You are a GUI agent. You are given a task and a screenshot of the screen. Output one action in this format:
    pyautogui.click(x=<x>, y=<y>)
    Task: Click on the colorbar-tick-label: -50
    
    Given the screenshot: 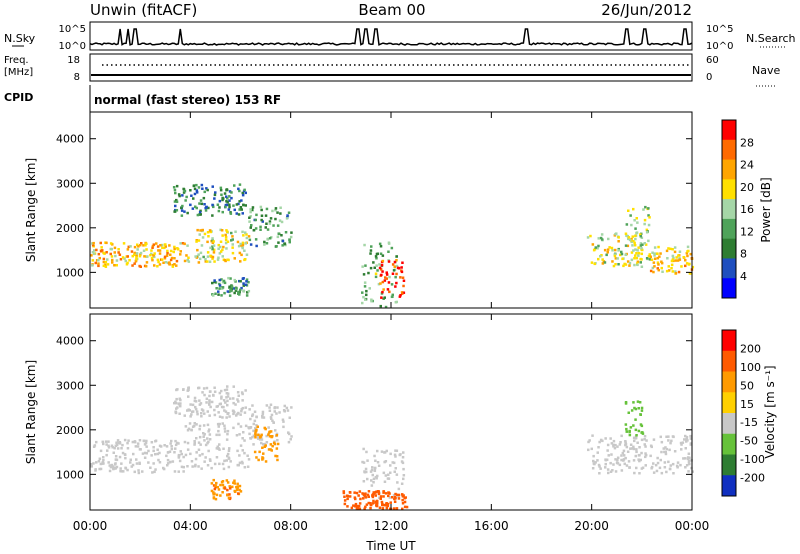 What is the action you would take?
    pyautogui.click(x=749, y=441)
    